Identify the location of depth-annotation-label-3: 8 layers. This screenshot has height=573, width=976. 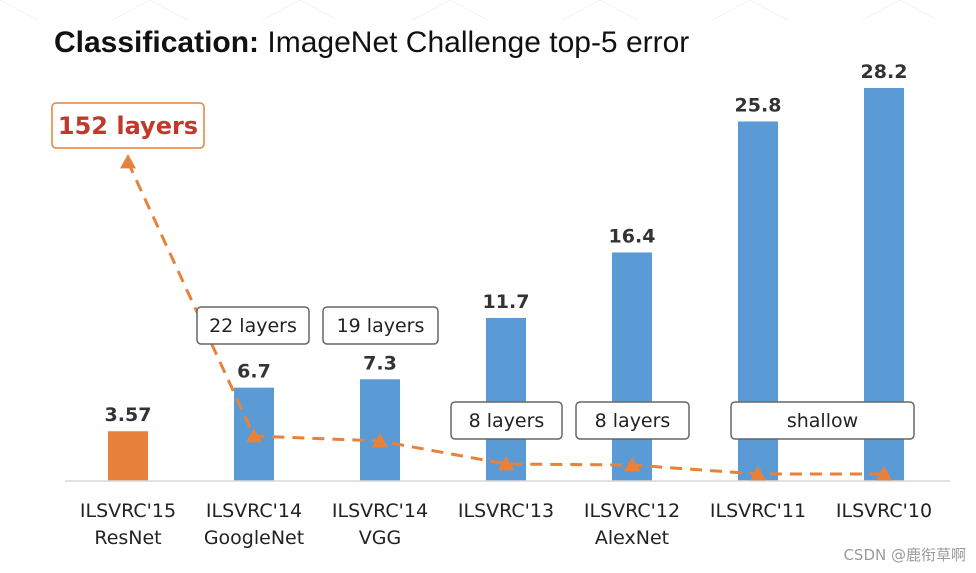
(507, 421).